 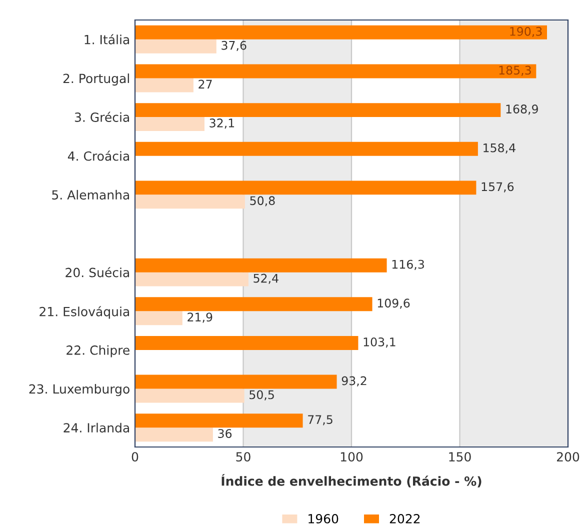 I want to click on data-label: 190,3, so click(x=526, y=32).